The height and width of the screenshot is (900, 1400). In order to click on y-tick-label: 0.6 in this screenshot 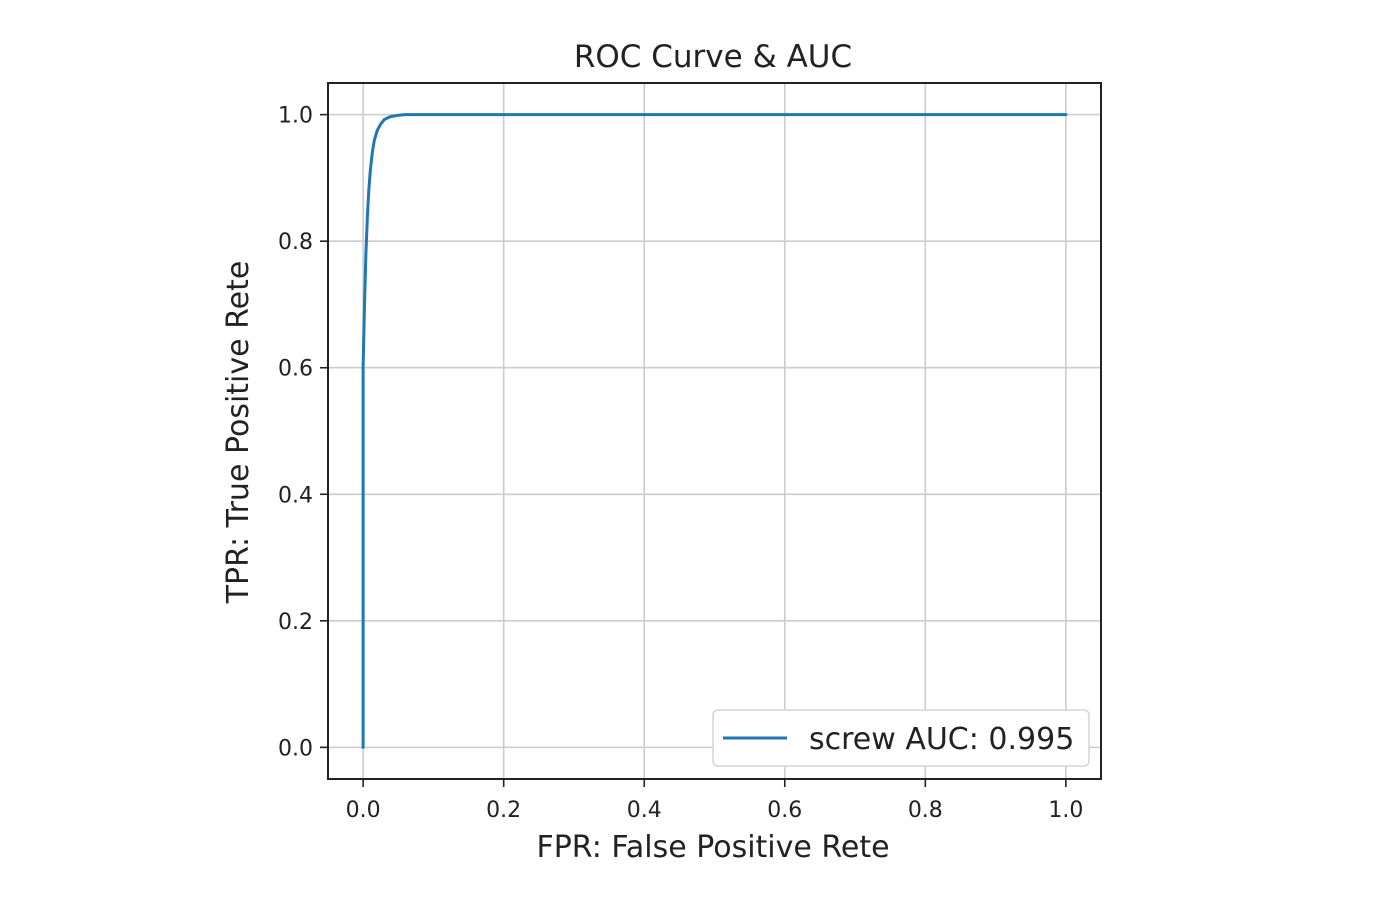, I will do `click(295, 369)`.